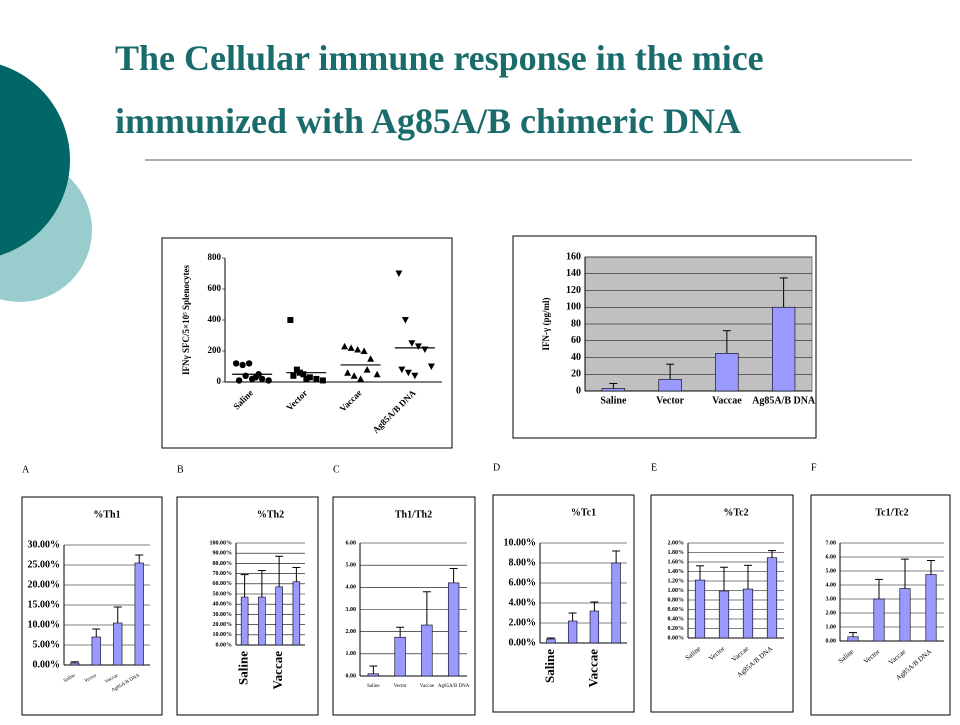 Image resolution: width=960 pixels, height=725 pixels. I want to click on chart-title: Th1/Th2, so click(413, 514).